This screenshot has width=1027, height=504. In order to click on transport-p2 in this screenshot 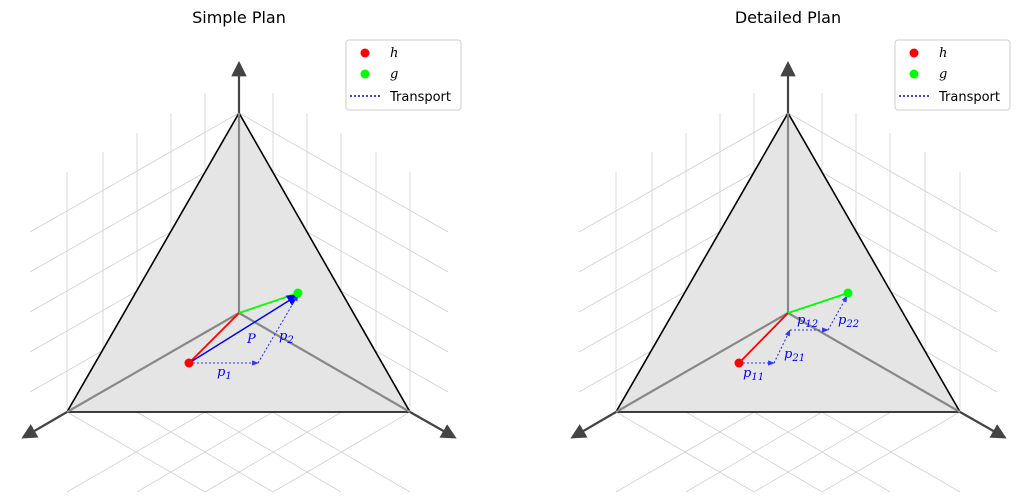, I will do `click(278, 329)`.